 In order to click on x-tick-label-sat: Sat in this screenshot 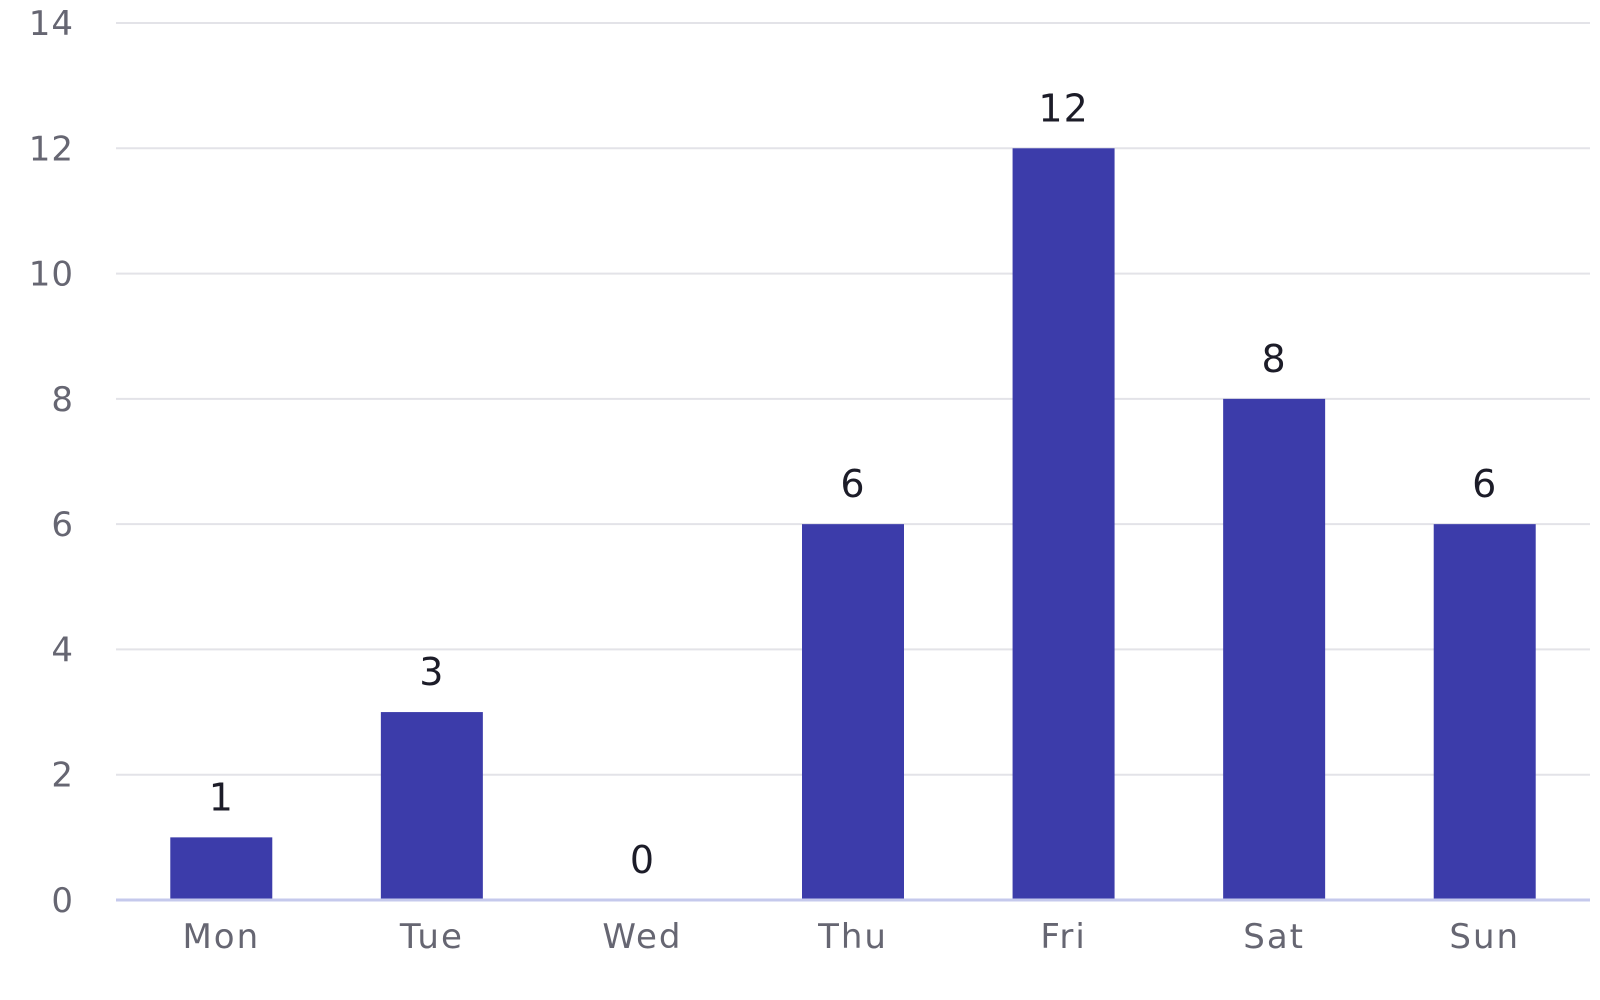, I will do `click(1274, 937)`.